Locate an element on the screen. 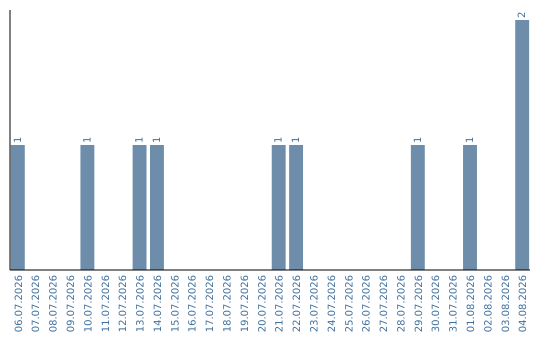 This screenshot has width=540, height=340. x-tick-label: 20.07.2026 is located at coordinates (262, 303).